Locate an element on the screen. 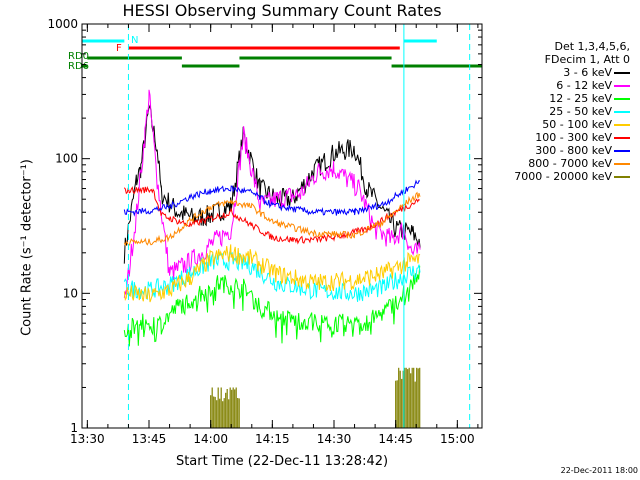  legend-item: 300 - 800 keV is located at coordinates (562, 150).